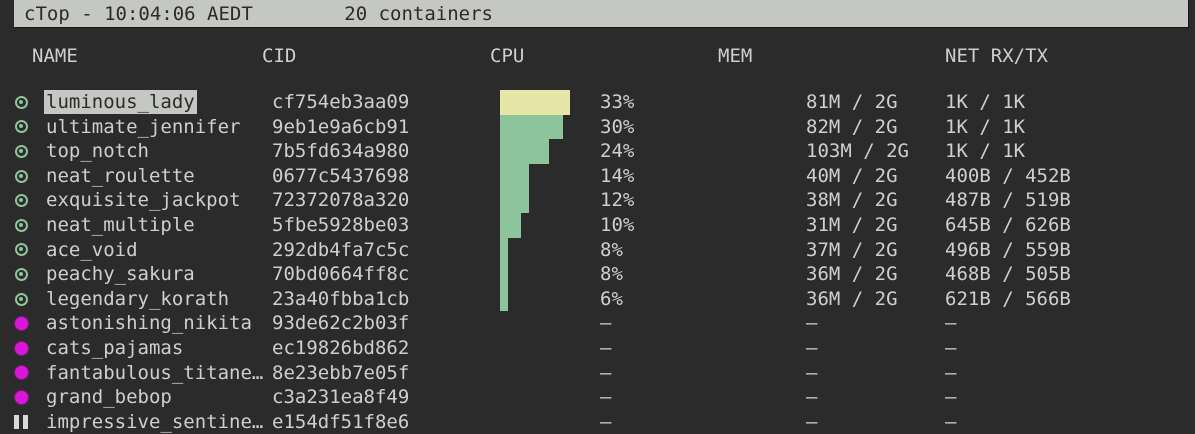 This screenshot has height=434, width=1195. Describe the element at coordinates (852, 126) in the screenshot. I see `memory-usage: 82M / 2G` at that location.